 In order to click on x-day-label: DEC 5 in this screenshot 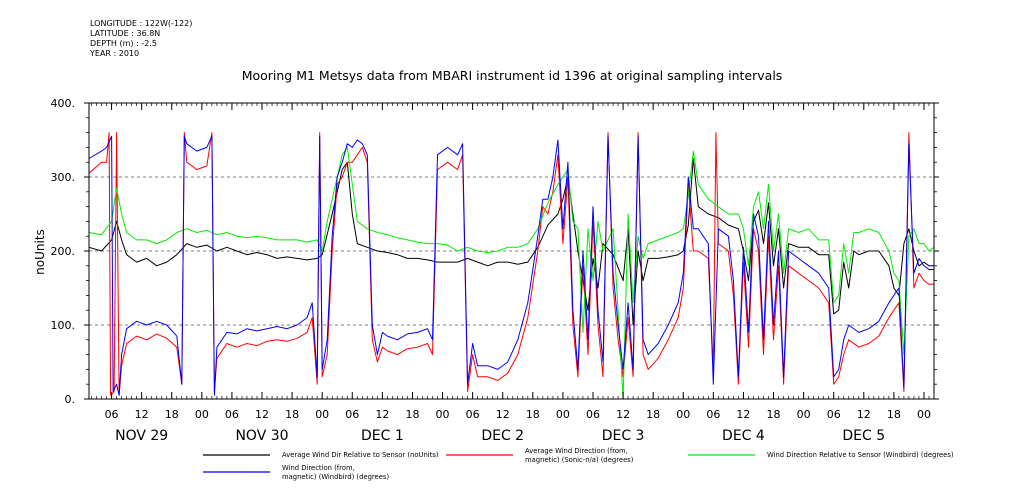, I will do `click(863, 436)`.